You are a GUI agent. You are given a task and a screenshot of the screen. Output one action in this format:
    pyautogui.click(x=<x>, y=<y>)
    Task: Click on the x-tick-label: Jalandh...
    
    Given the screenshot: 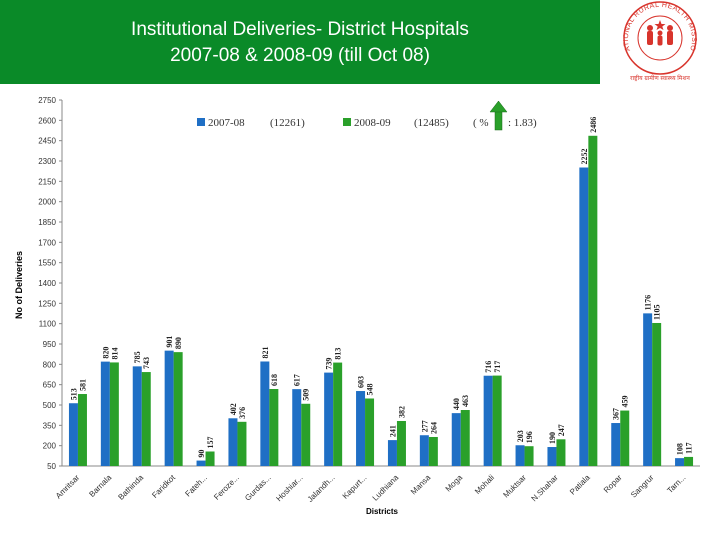 What is the action you would take?
    pyautogui.click(x=321, y=488)
    